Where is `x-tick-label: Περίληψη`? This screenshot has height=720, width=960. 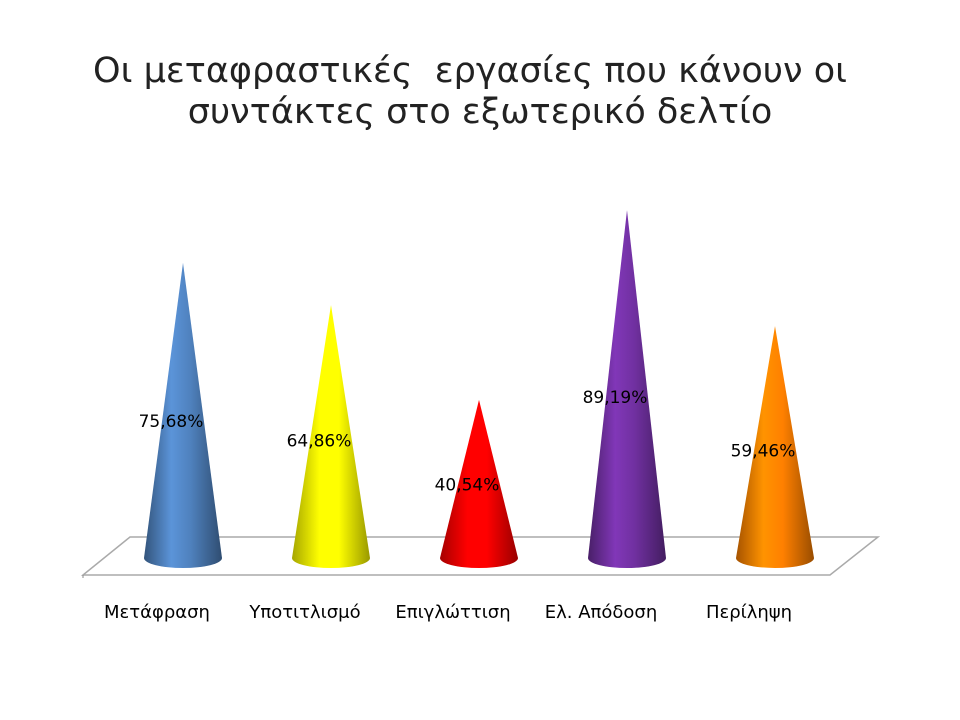 x-tick-label: Περίληψη is located at coordinates (749, 612).